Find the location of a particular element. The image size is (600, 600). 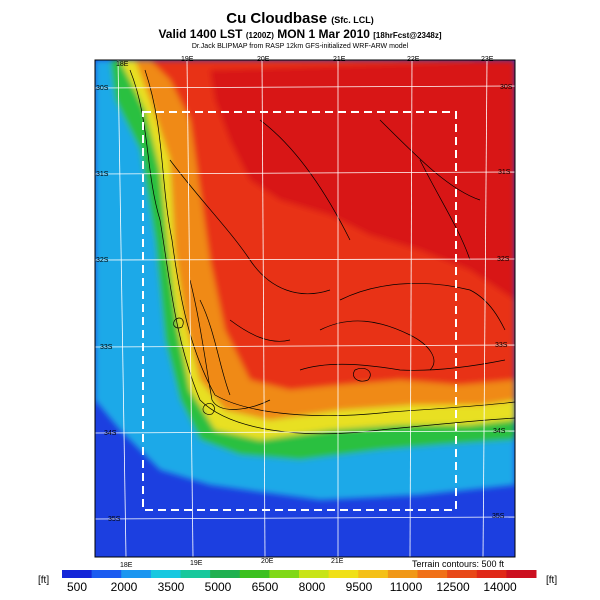

terrain-contour-note: Terrain contours: 500 ft is located at coordinates (457, 564).